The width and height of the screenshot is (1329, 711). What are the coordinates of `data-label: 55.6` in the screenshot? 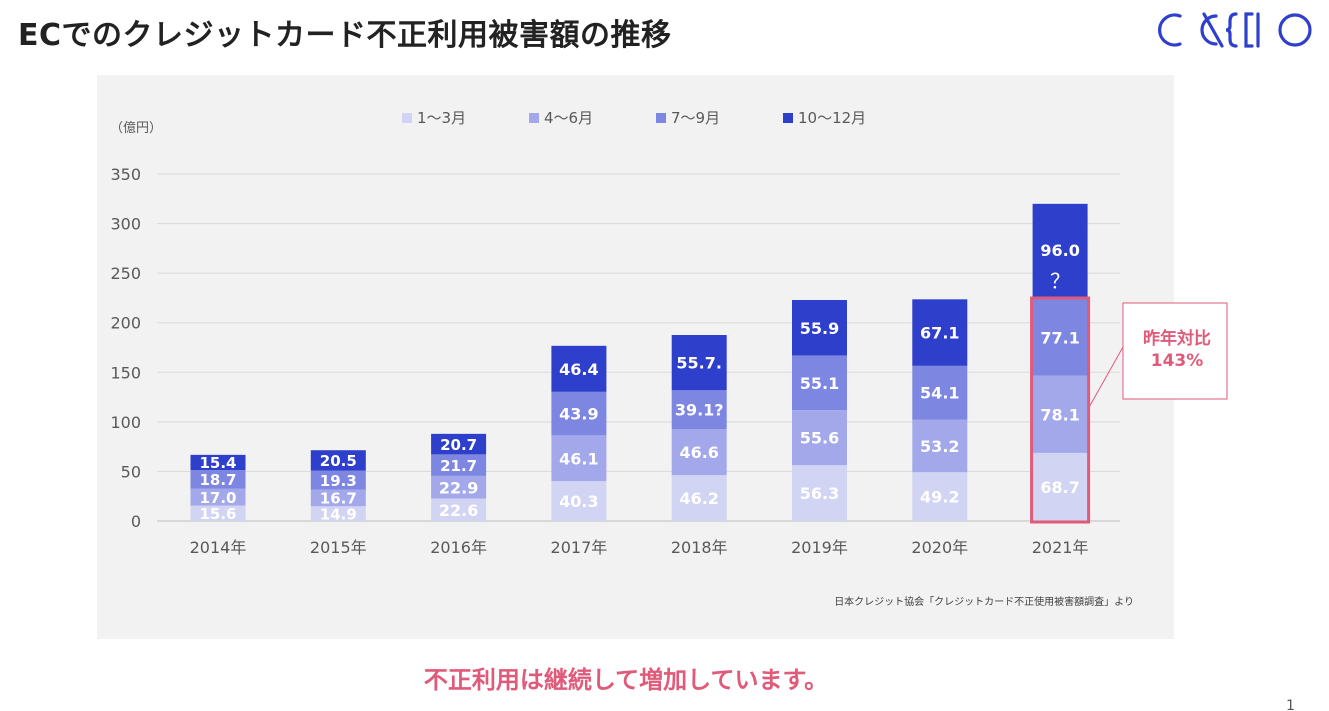 It's located at (819, 438).